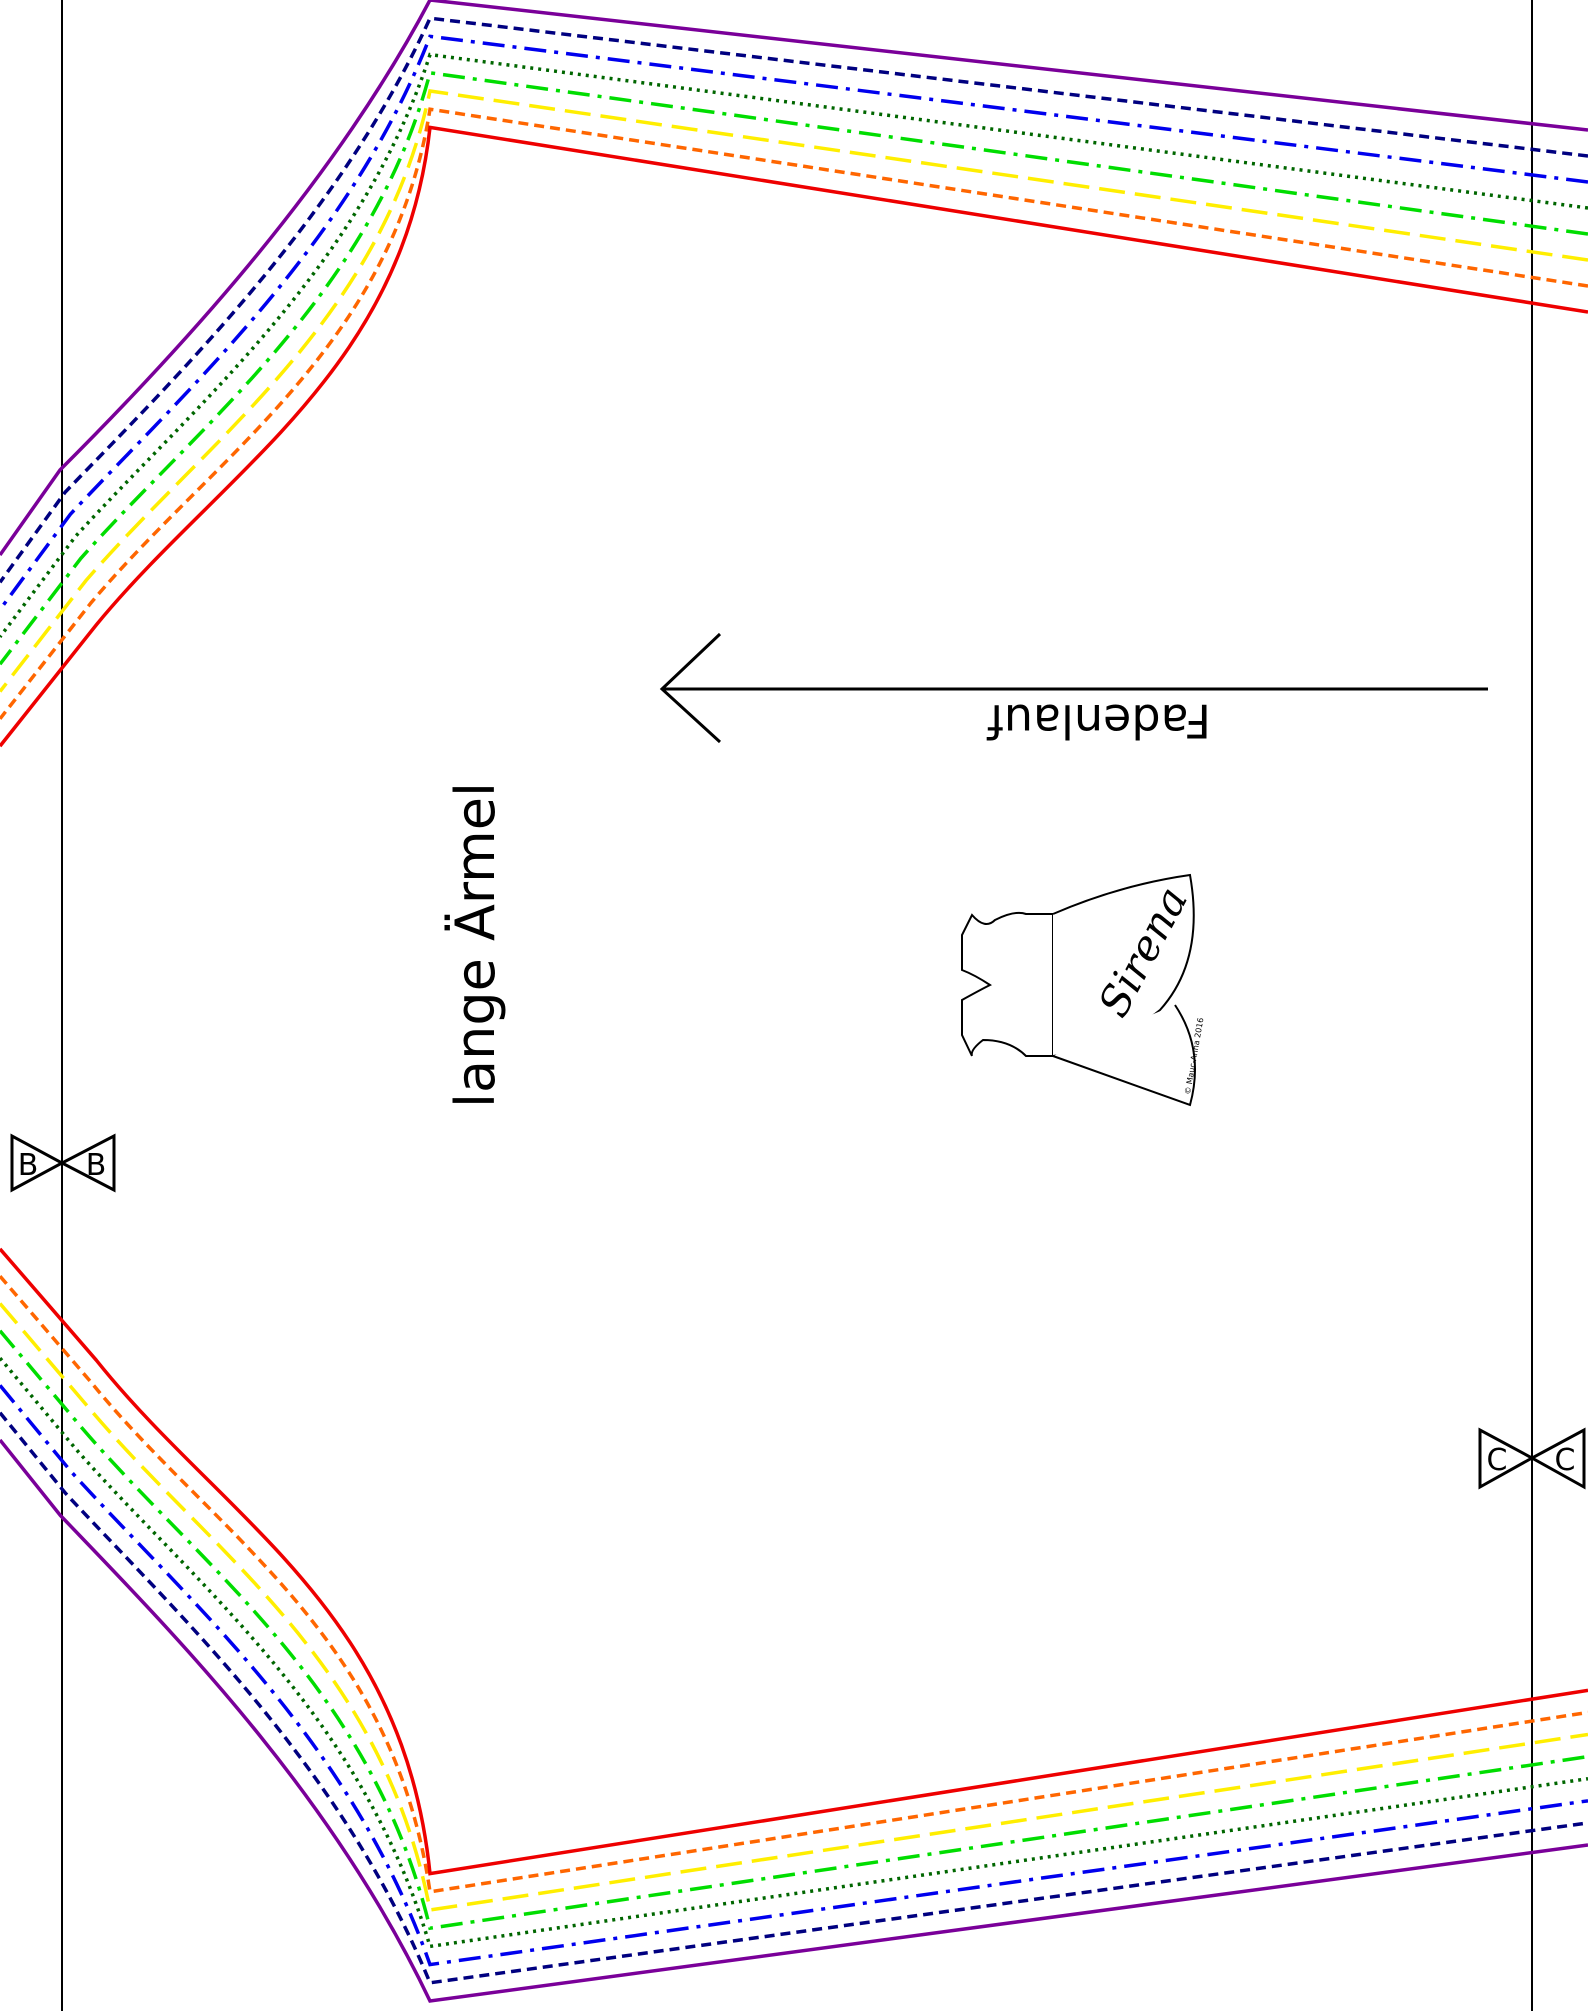 The image size is (1588, 2011). Describe the element at coordinates (63, 1163) in the screenshot. I see `notch-b-marker` at that location.